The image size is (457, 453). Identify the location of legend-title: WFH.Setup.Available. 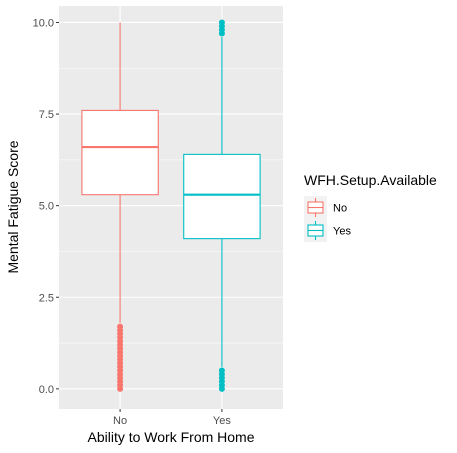
(370, 180).